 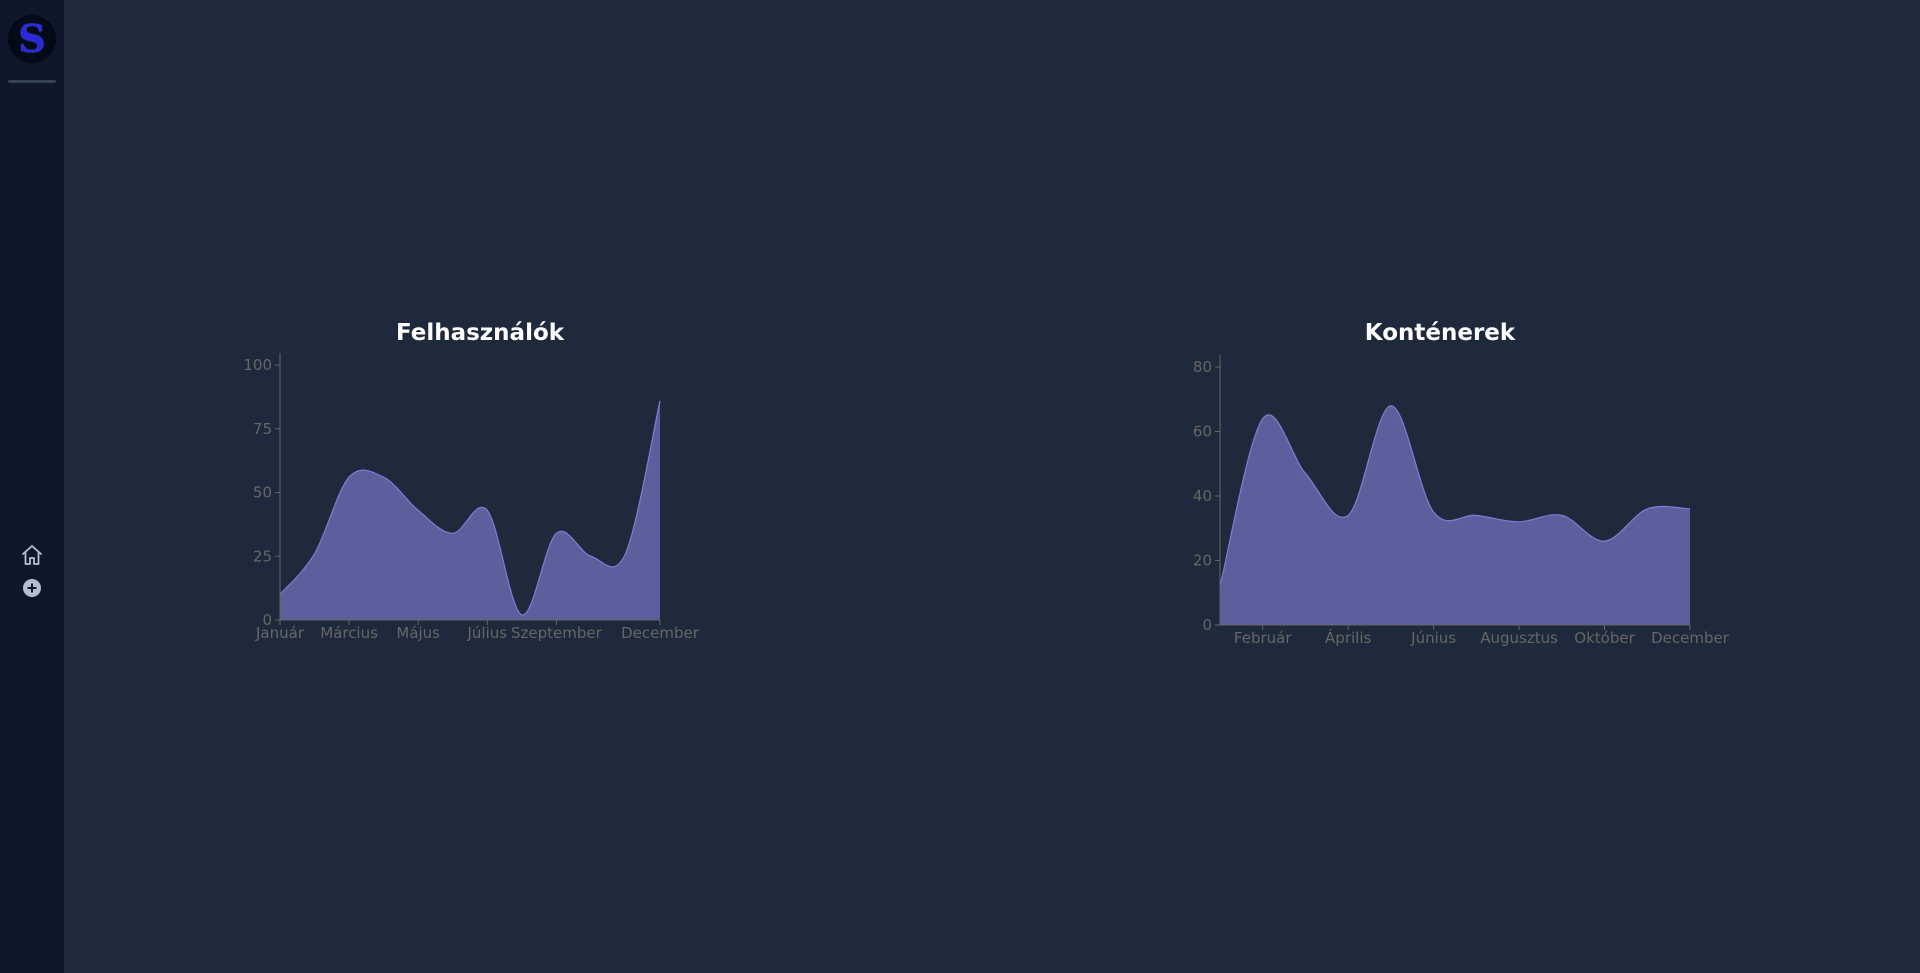 What do you see at coordinates (1263, 638) in the screenshot?
I see `x-tick-label: Február` at bounding box center [1263, 638].